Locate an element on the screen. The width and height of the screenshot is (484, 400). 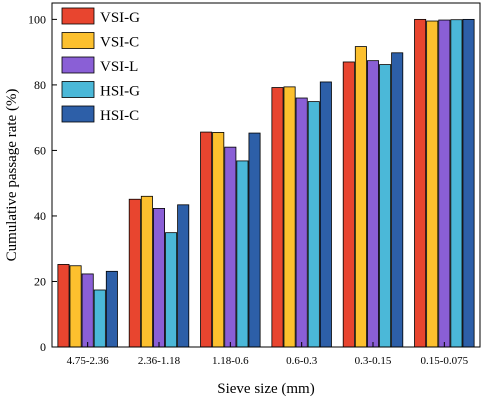
bar-hsi-c-2.36-1.18 is located at coordinates (183, 276).